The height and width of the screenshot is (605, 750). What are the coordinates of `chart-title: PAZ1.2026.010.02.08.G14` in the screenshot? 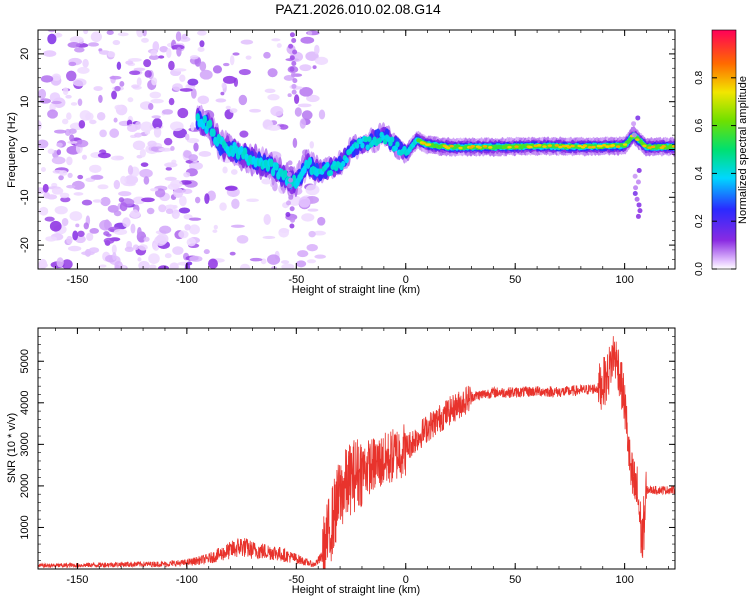 It's located at (358, 9).